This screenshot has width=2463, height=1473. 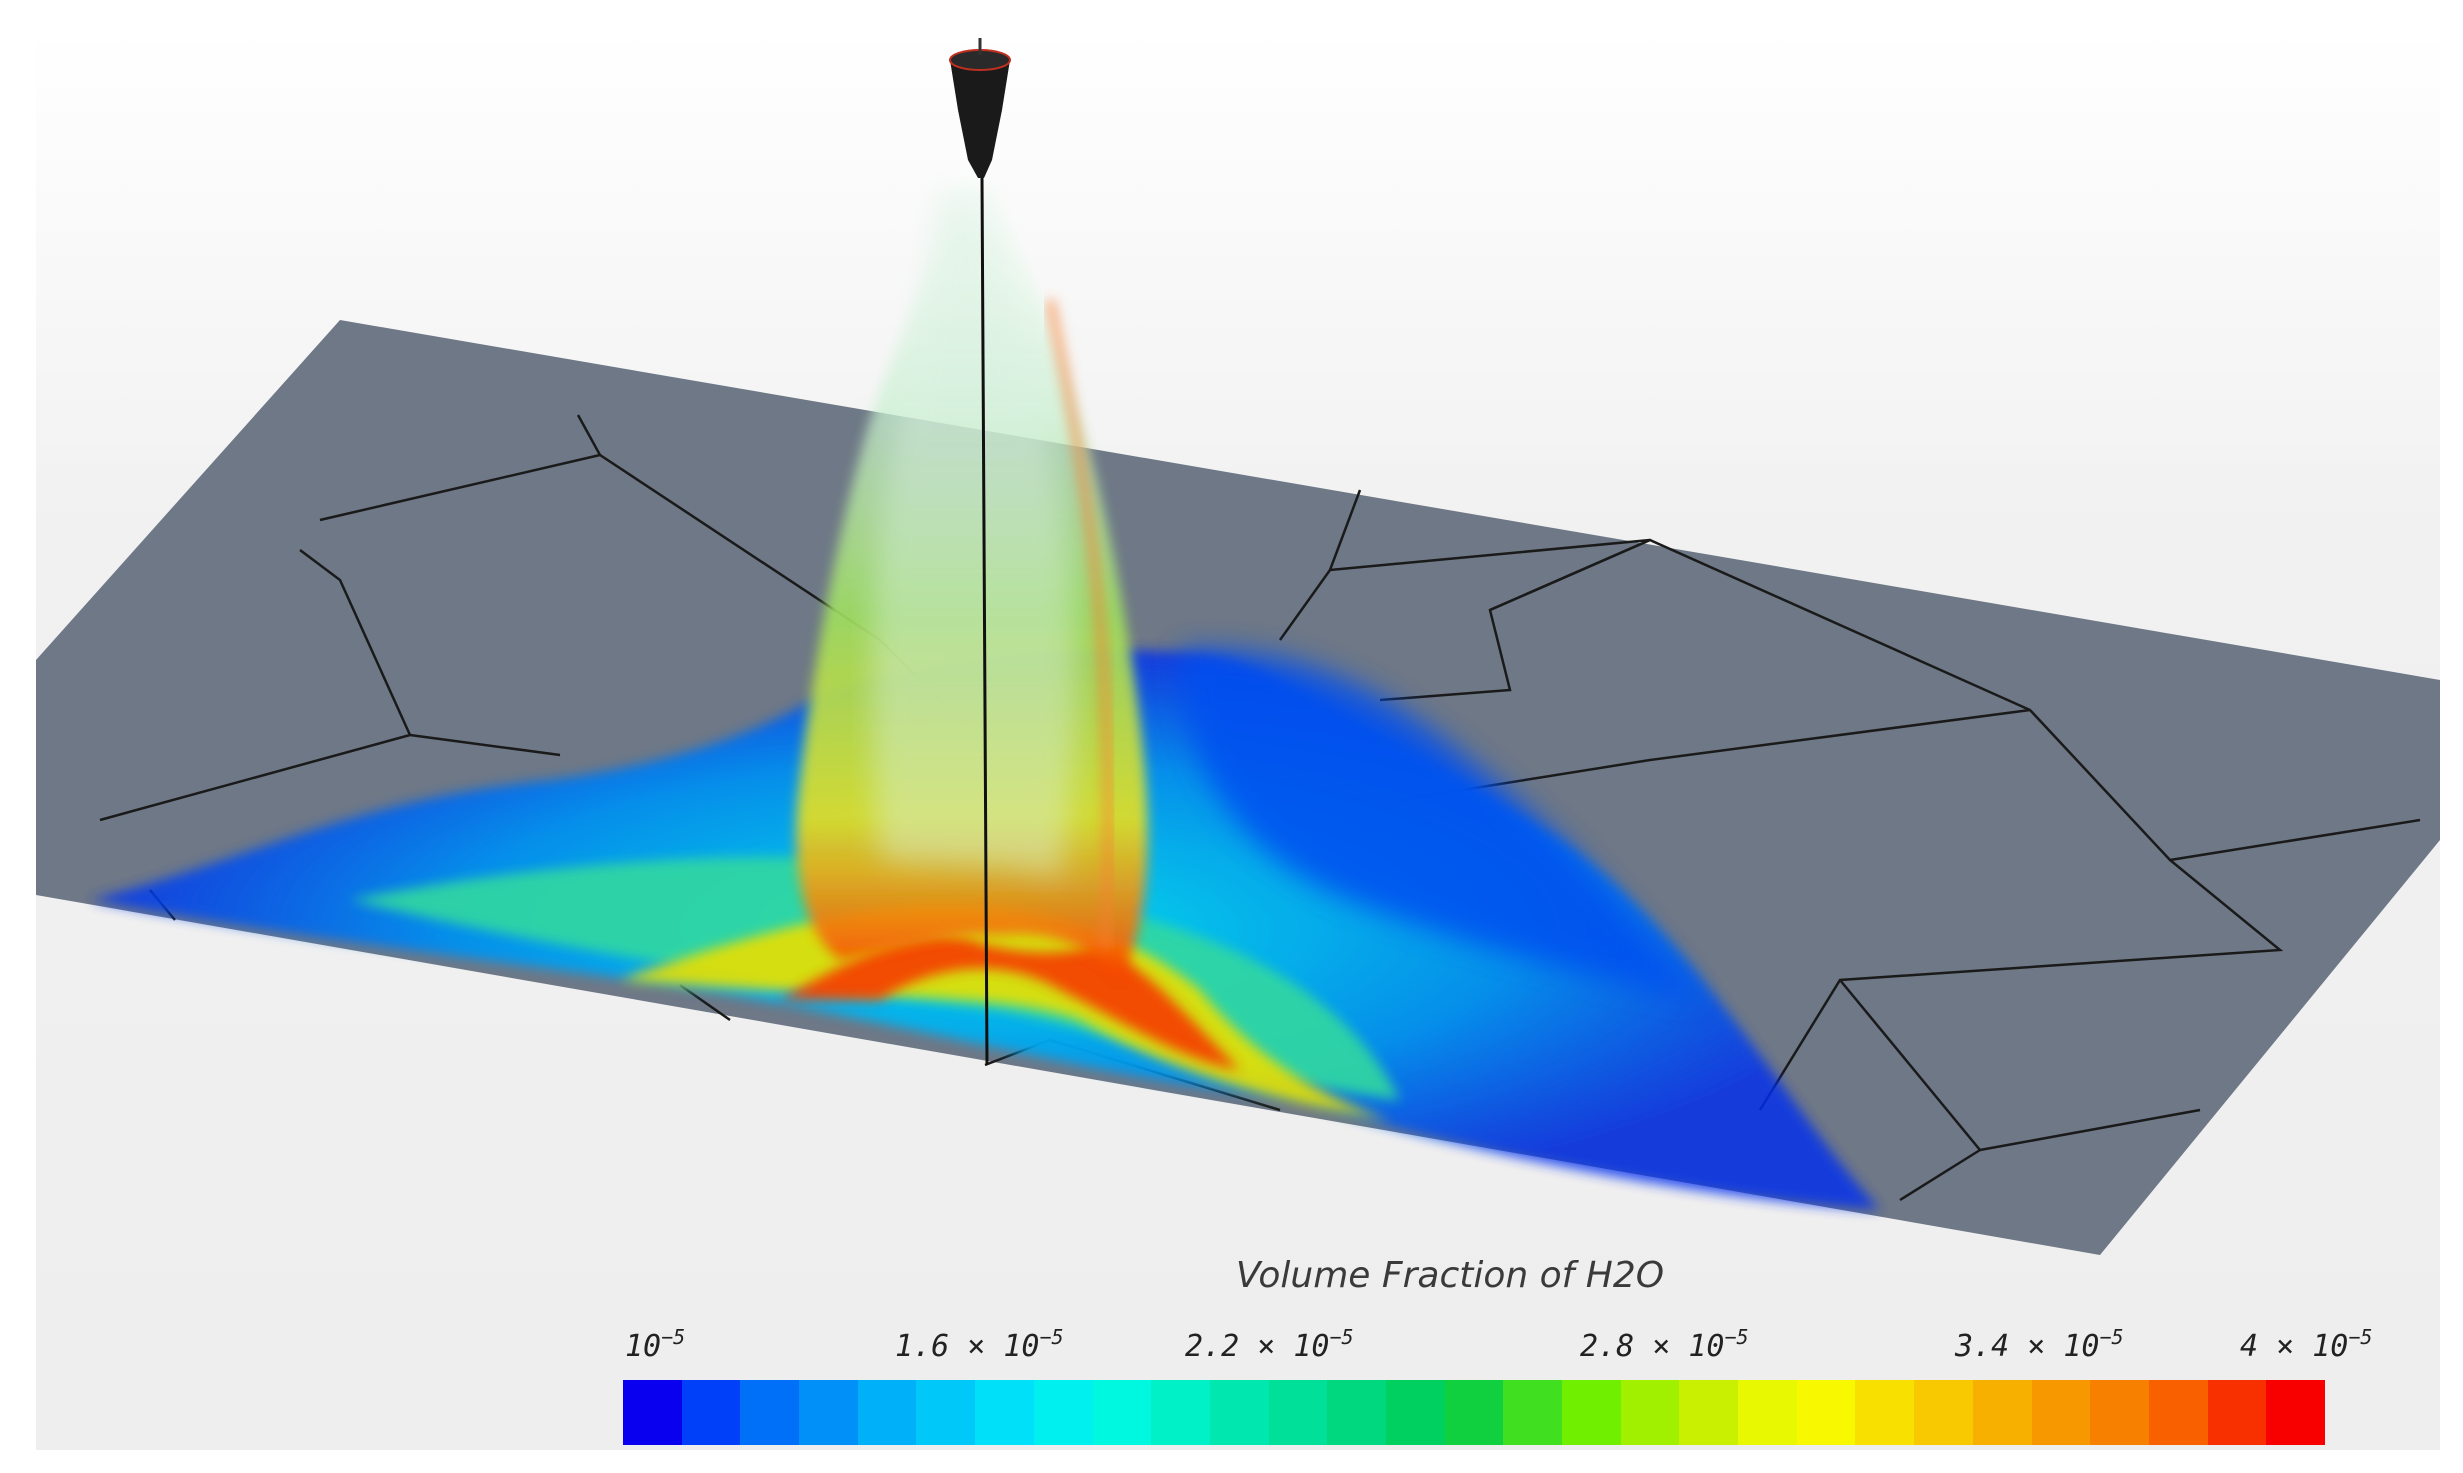 I want to click on spray-plume, so click(x=972, y=575).